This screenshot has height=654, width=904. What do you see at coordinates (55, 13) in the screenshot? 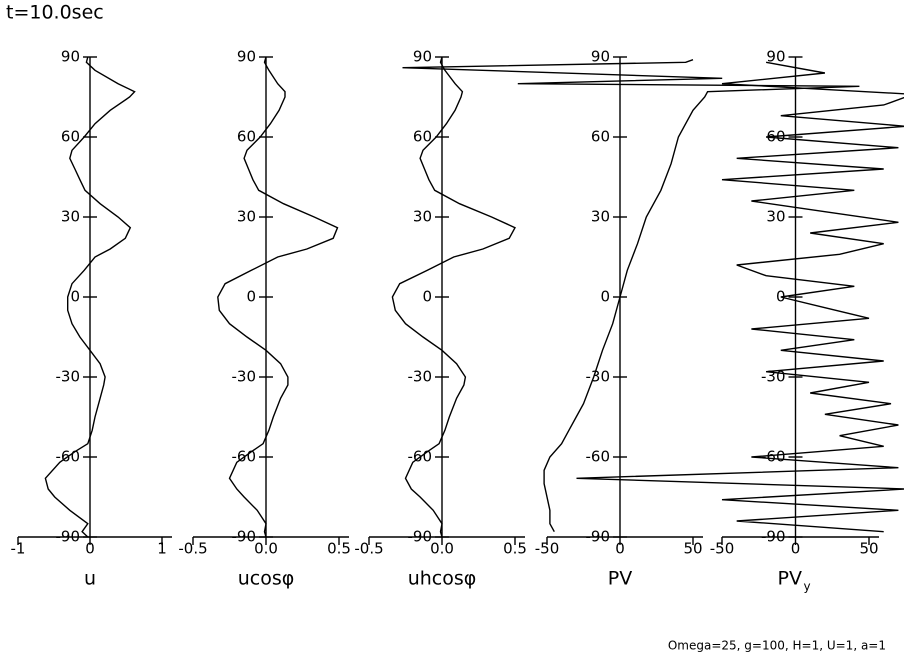
I see `figure-title: t=10.0sec` at bounding box center [55, 13].